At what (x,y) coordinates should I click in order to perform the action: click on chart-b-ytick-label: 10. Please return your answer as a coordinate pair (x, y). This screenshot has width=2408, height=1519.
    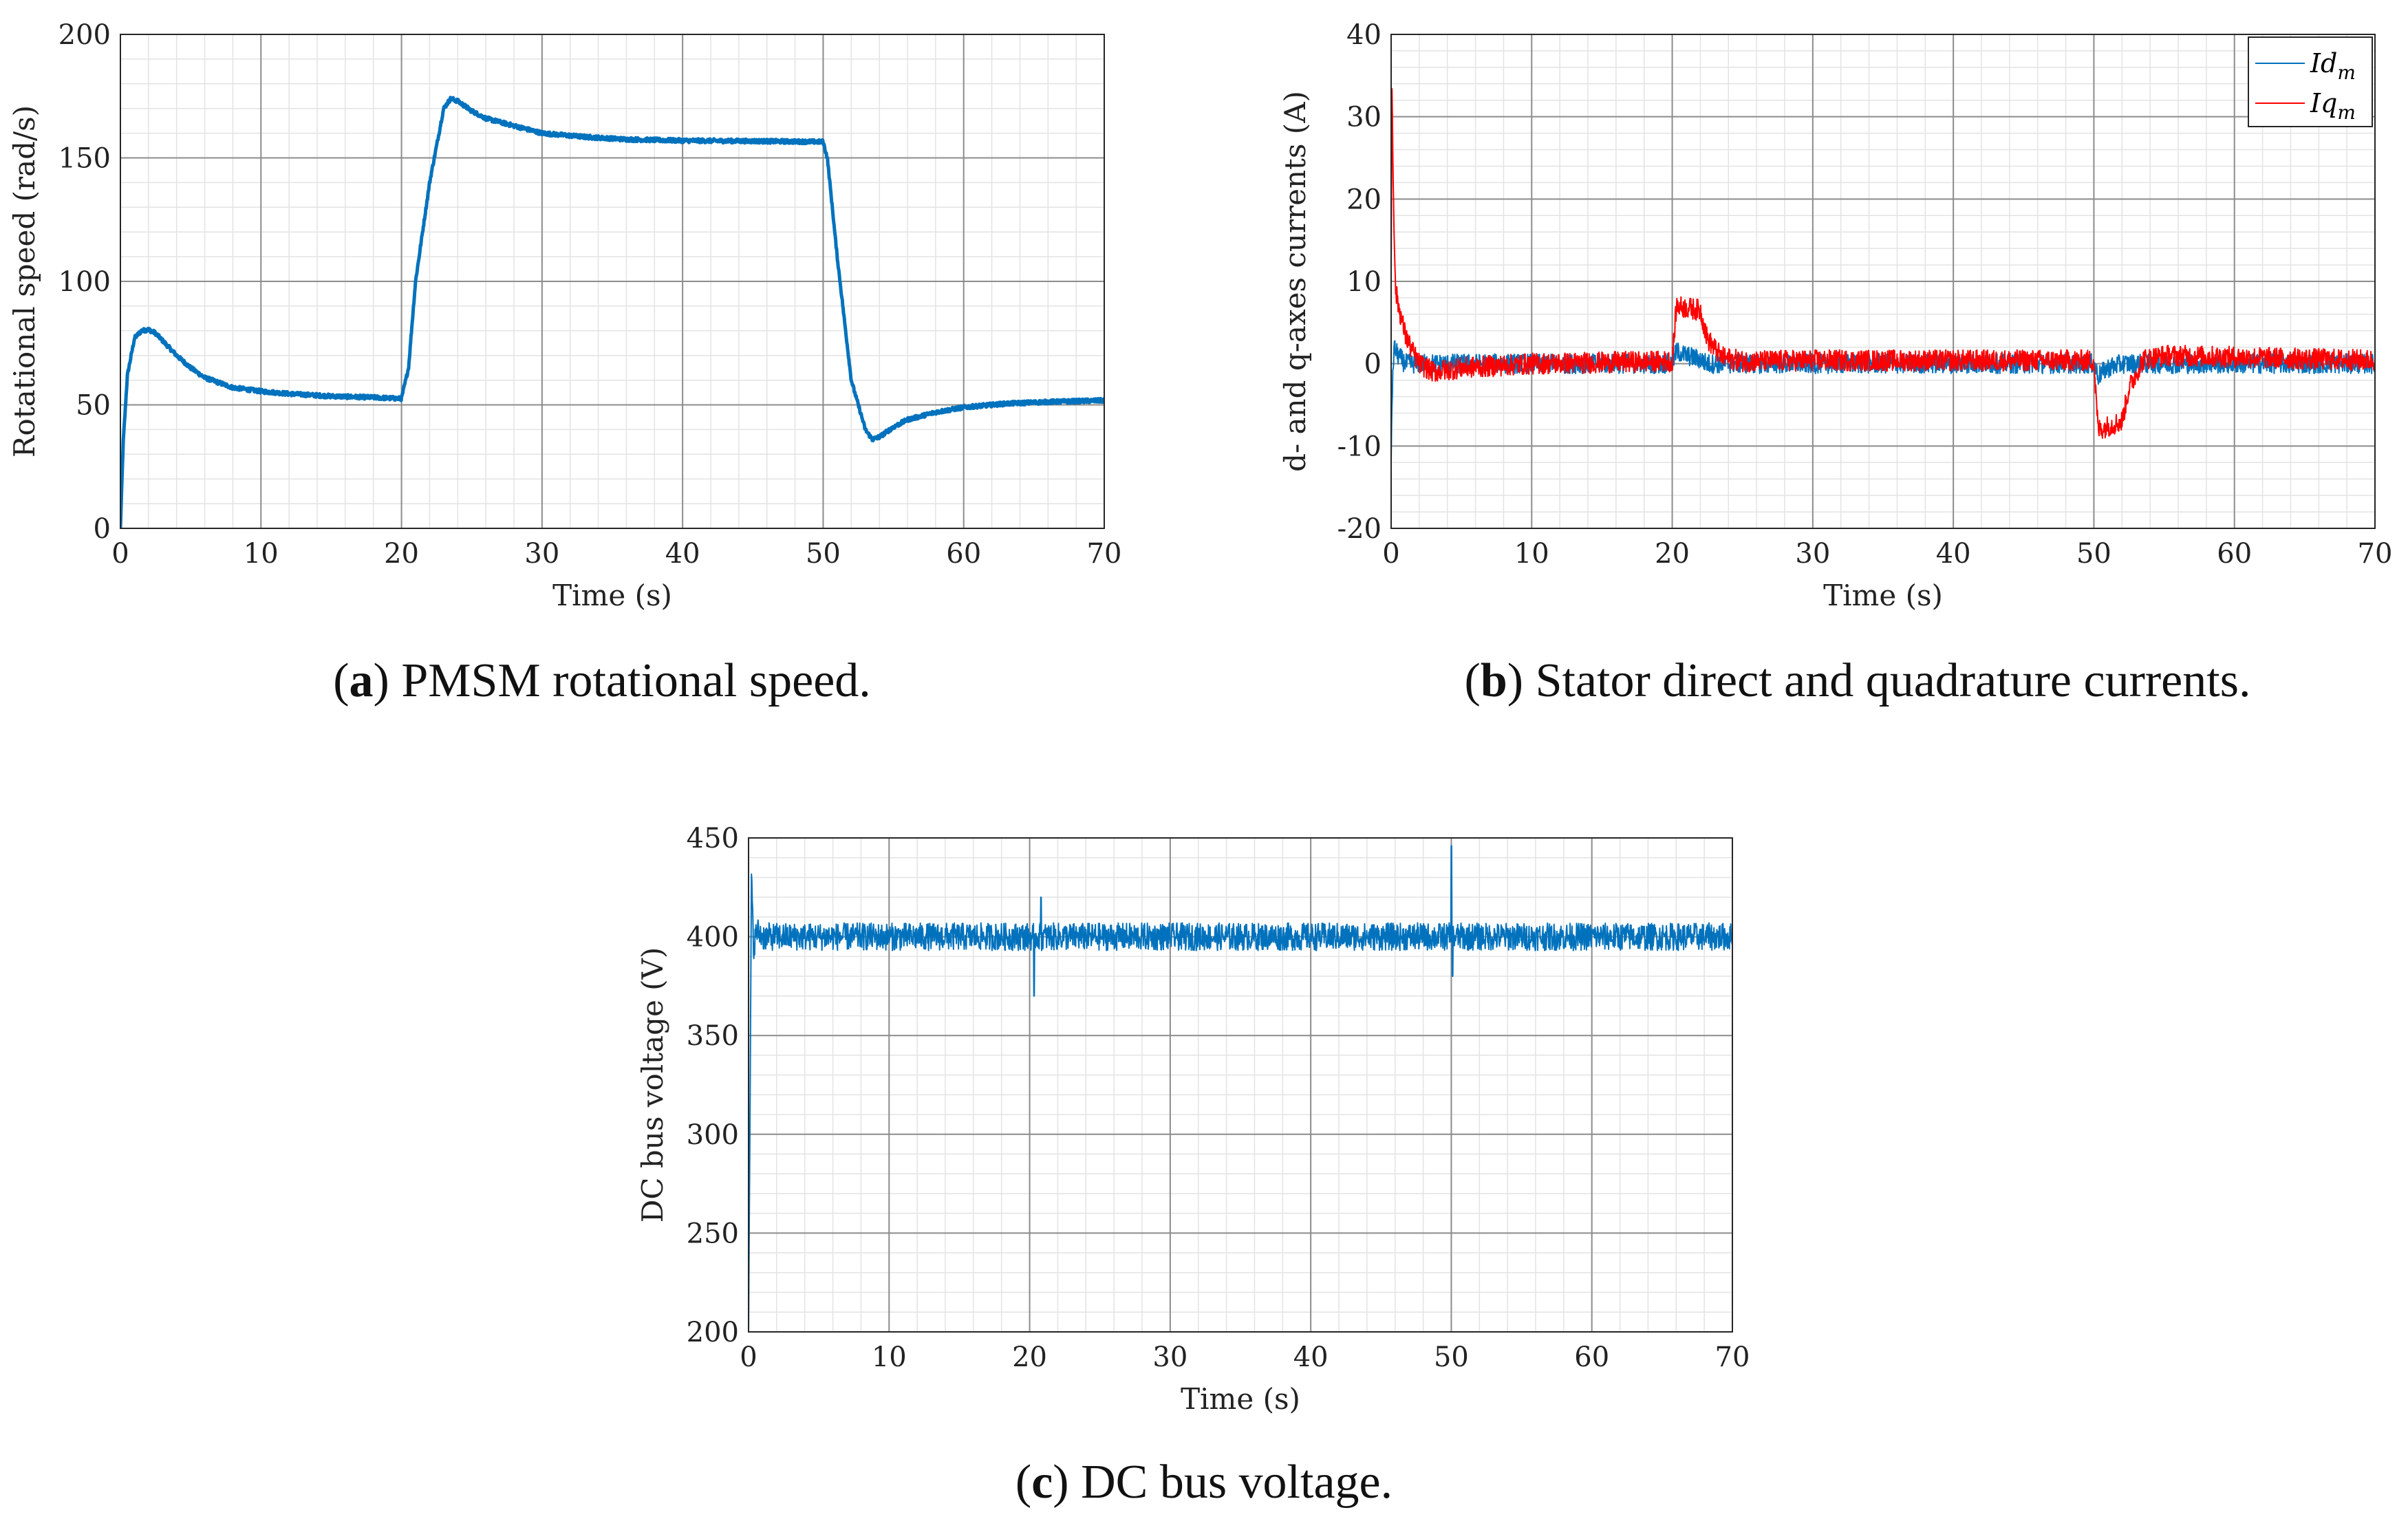
    Looking at the image, I should click on (1364, 282).